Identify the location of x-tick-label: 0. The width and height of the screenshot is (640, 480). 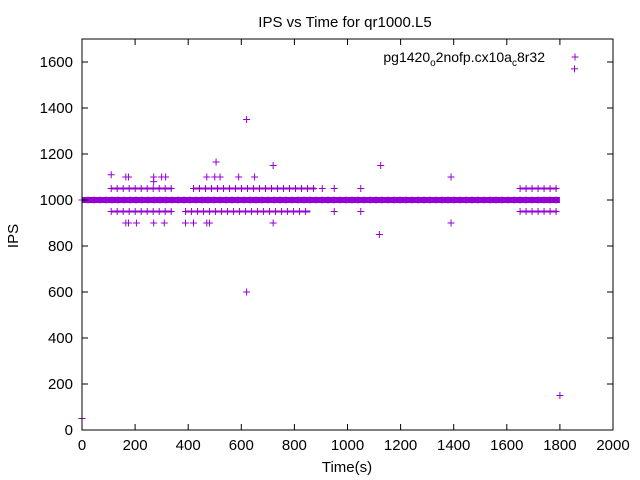
(82, 445).